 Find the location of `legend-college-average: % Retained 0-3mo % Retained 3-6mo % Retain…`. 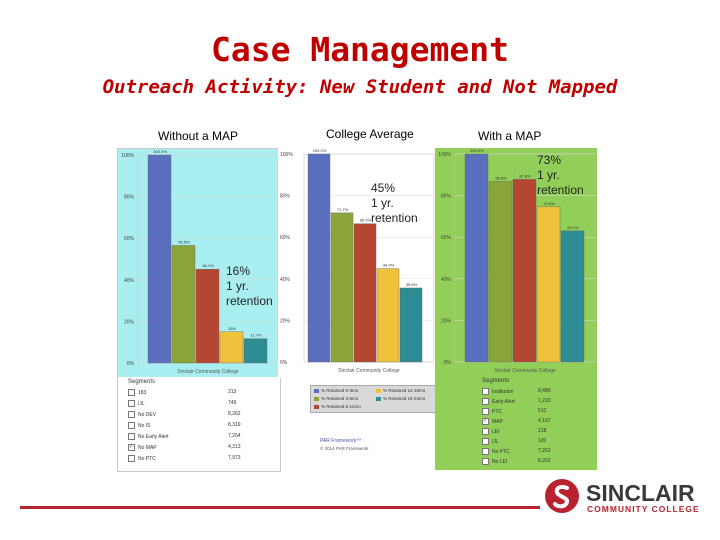

legend-college-average: % Retained 0-3mo % Retained 3-6mo % Retain… is located at coordinates (373, 399).